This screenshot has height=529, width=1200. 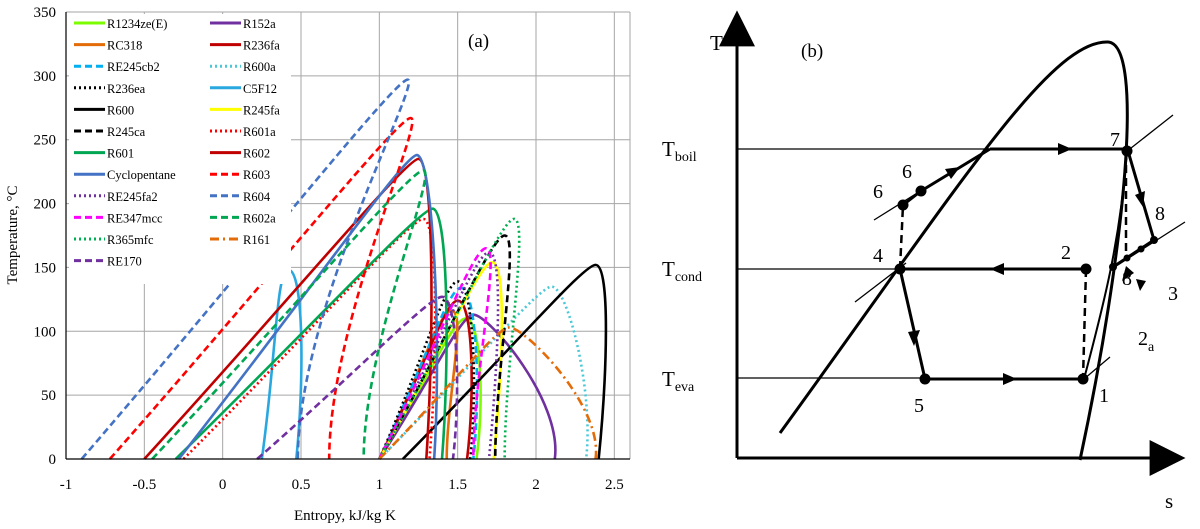 What do you see at coordinates (919, 406) in the screenshot?
I see `point-label: 5` at bounding box center [919, 406].